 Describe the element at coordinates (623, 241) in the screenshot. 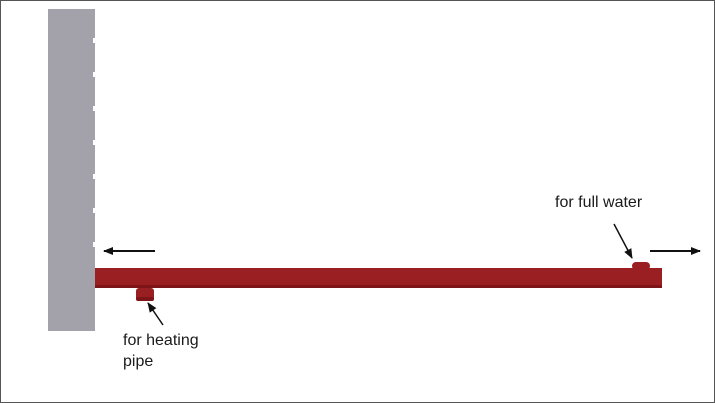

I see `full-water-pointer` at that location.